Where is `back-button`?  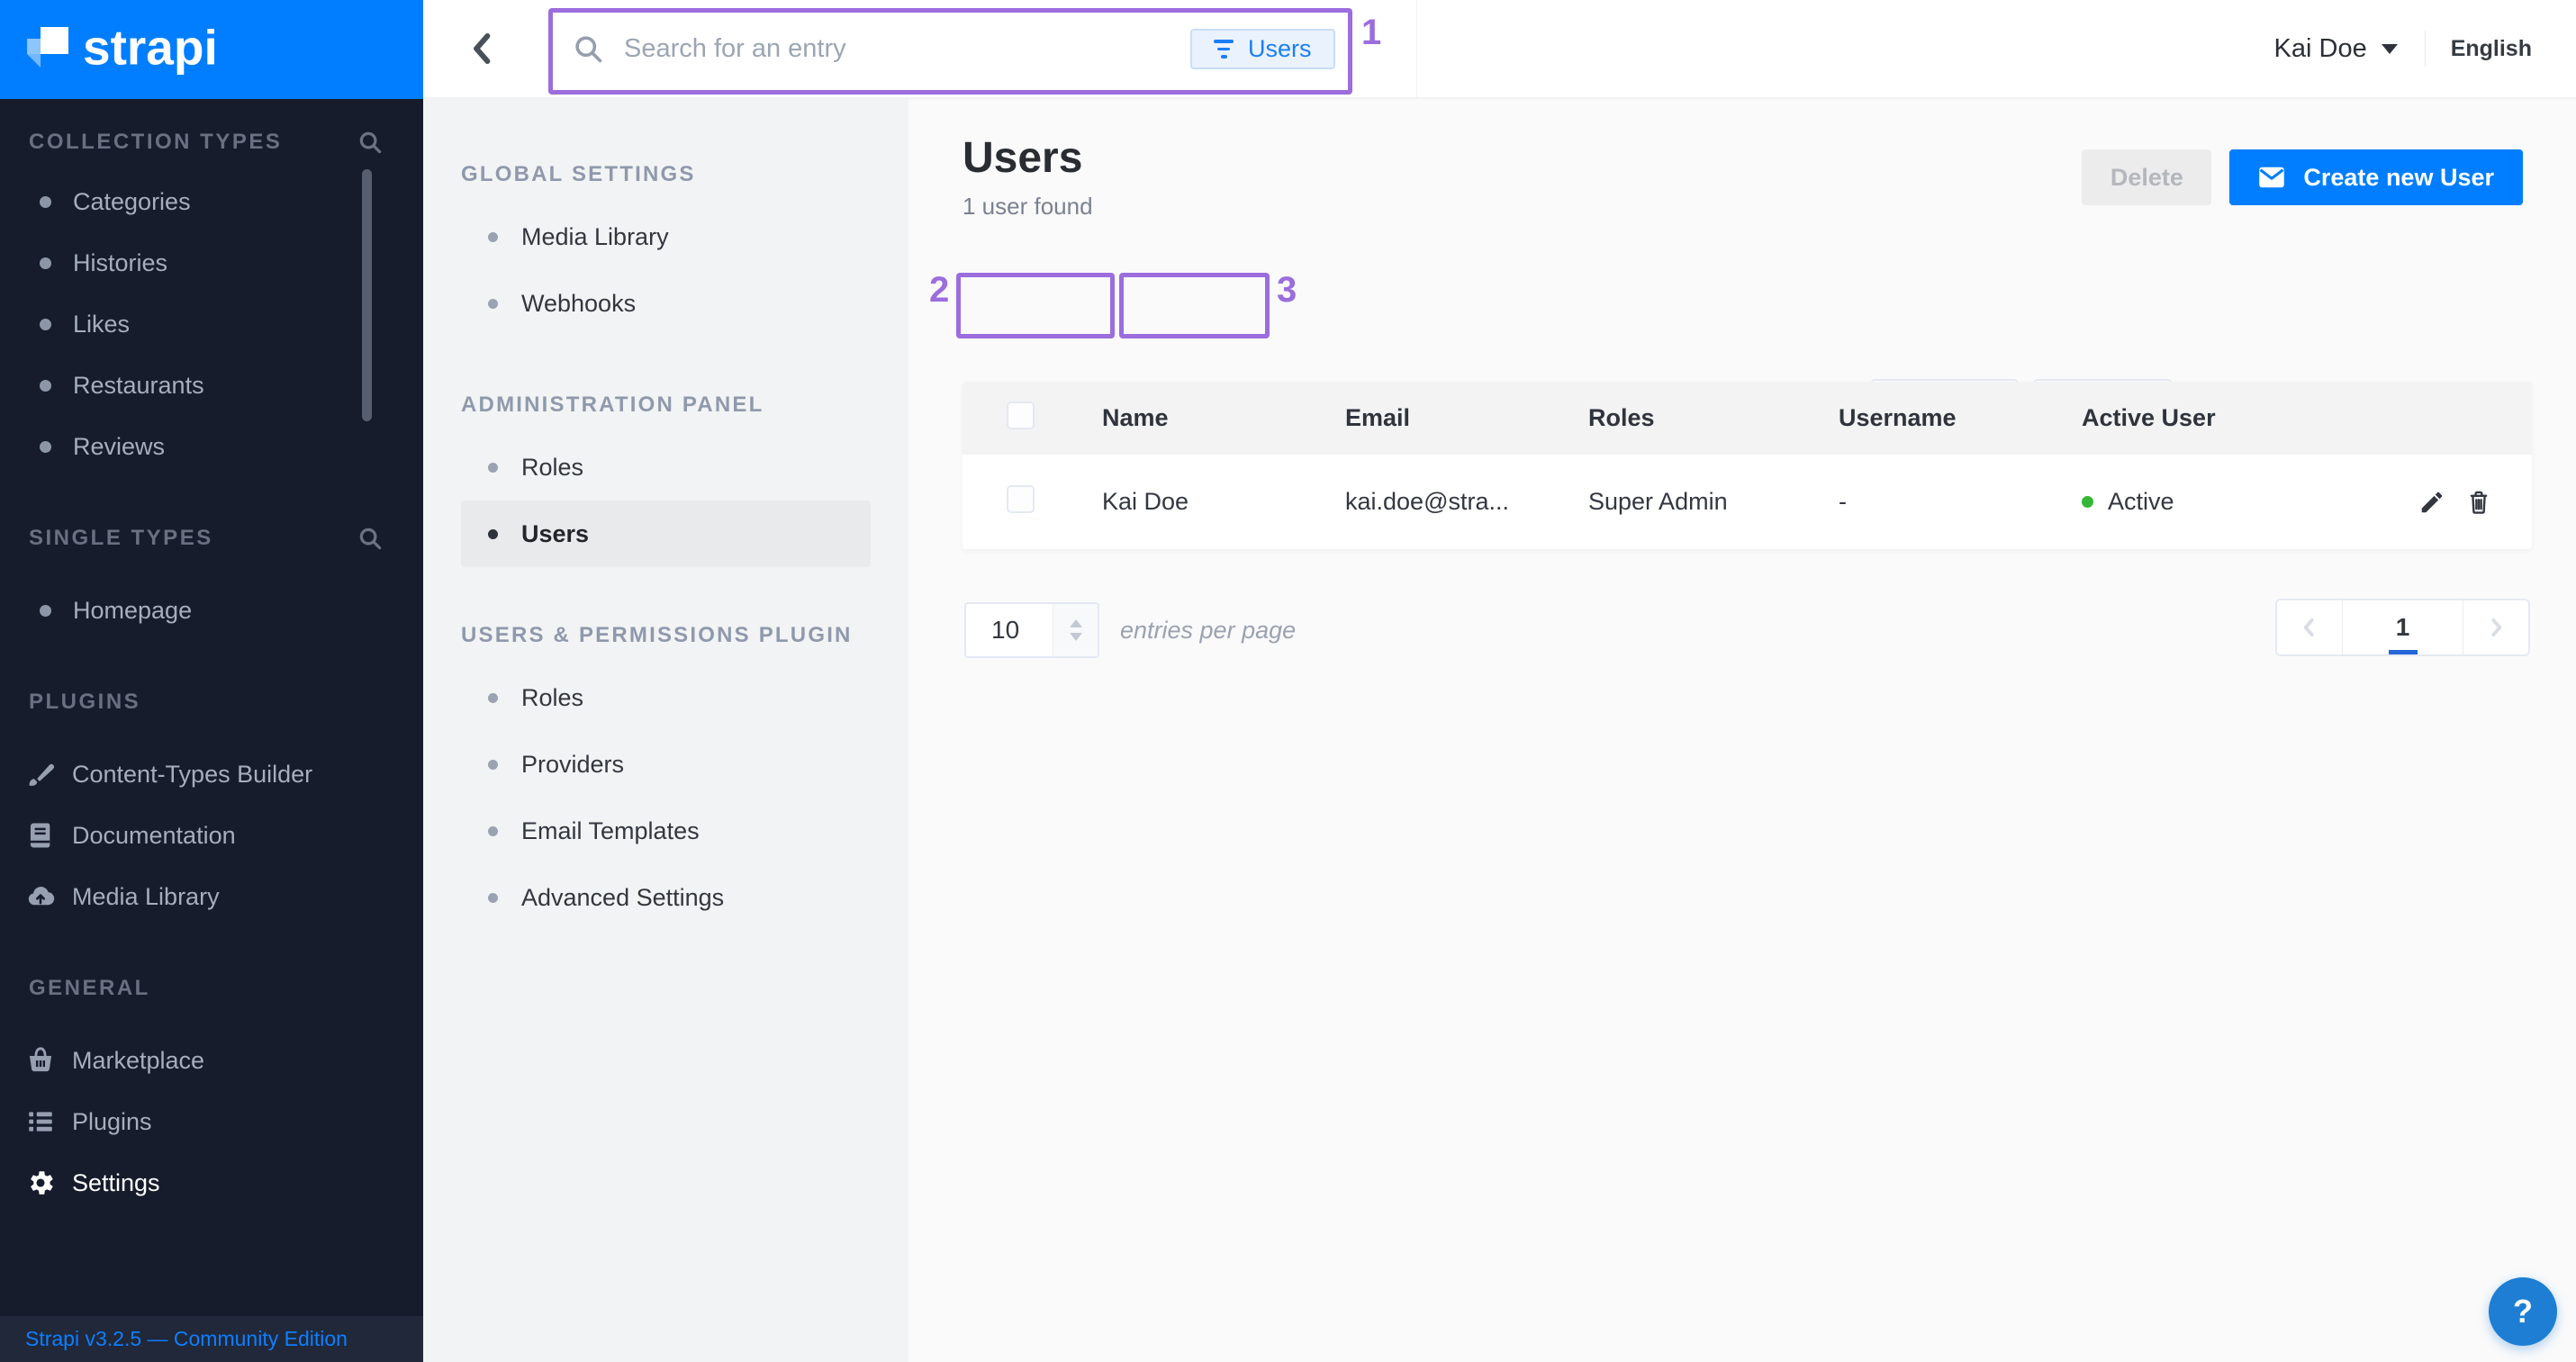
back-button is located at coordinates (483, 50).